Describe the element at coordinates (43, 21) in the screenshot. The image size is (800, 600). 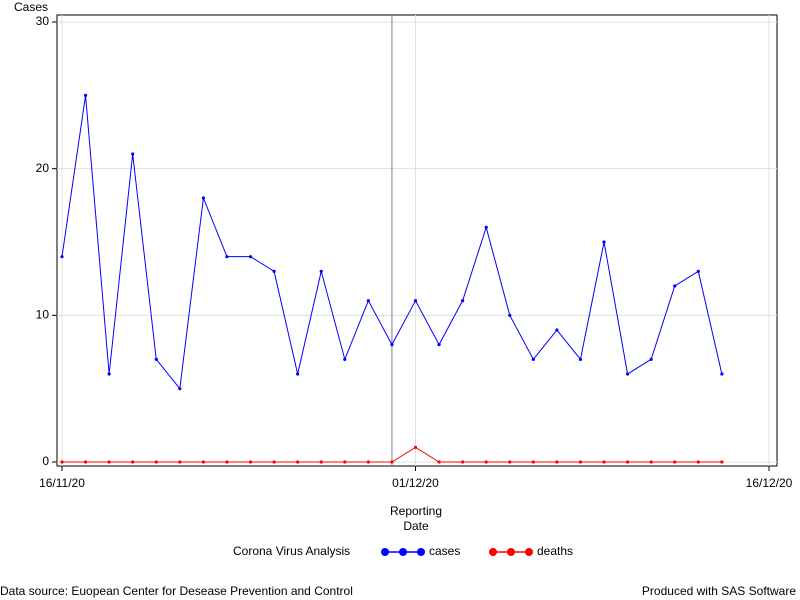
I see `y-tick-label: 30` at that location.